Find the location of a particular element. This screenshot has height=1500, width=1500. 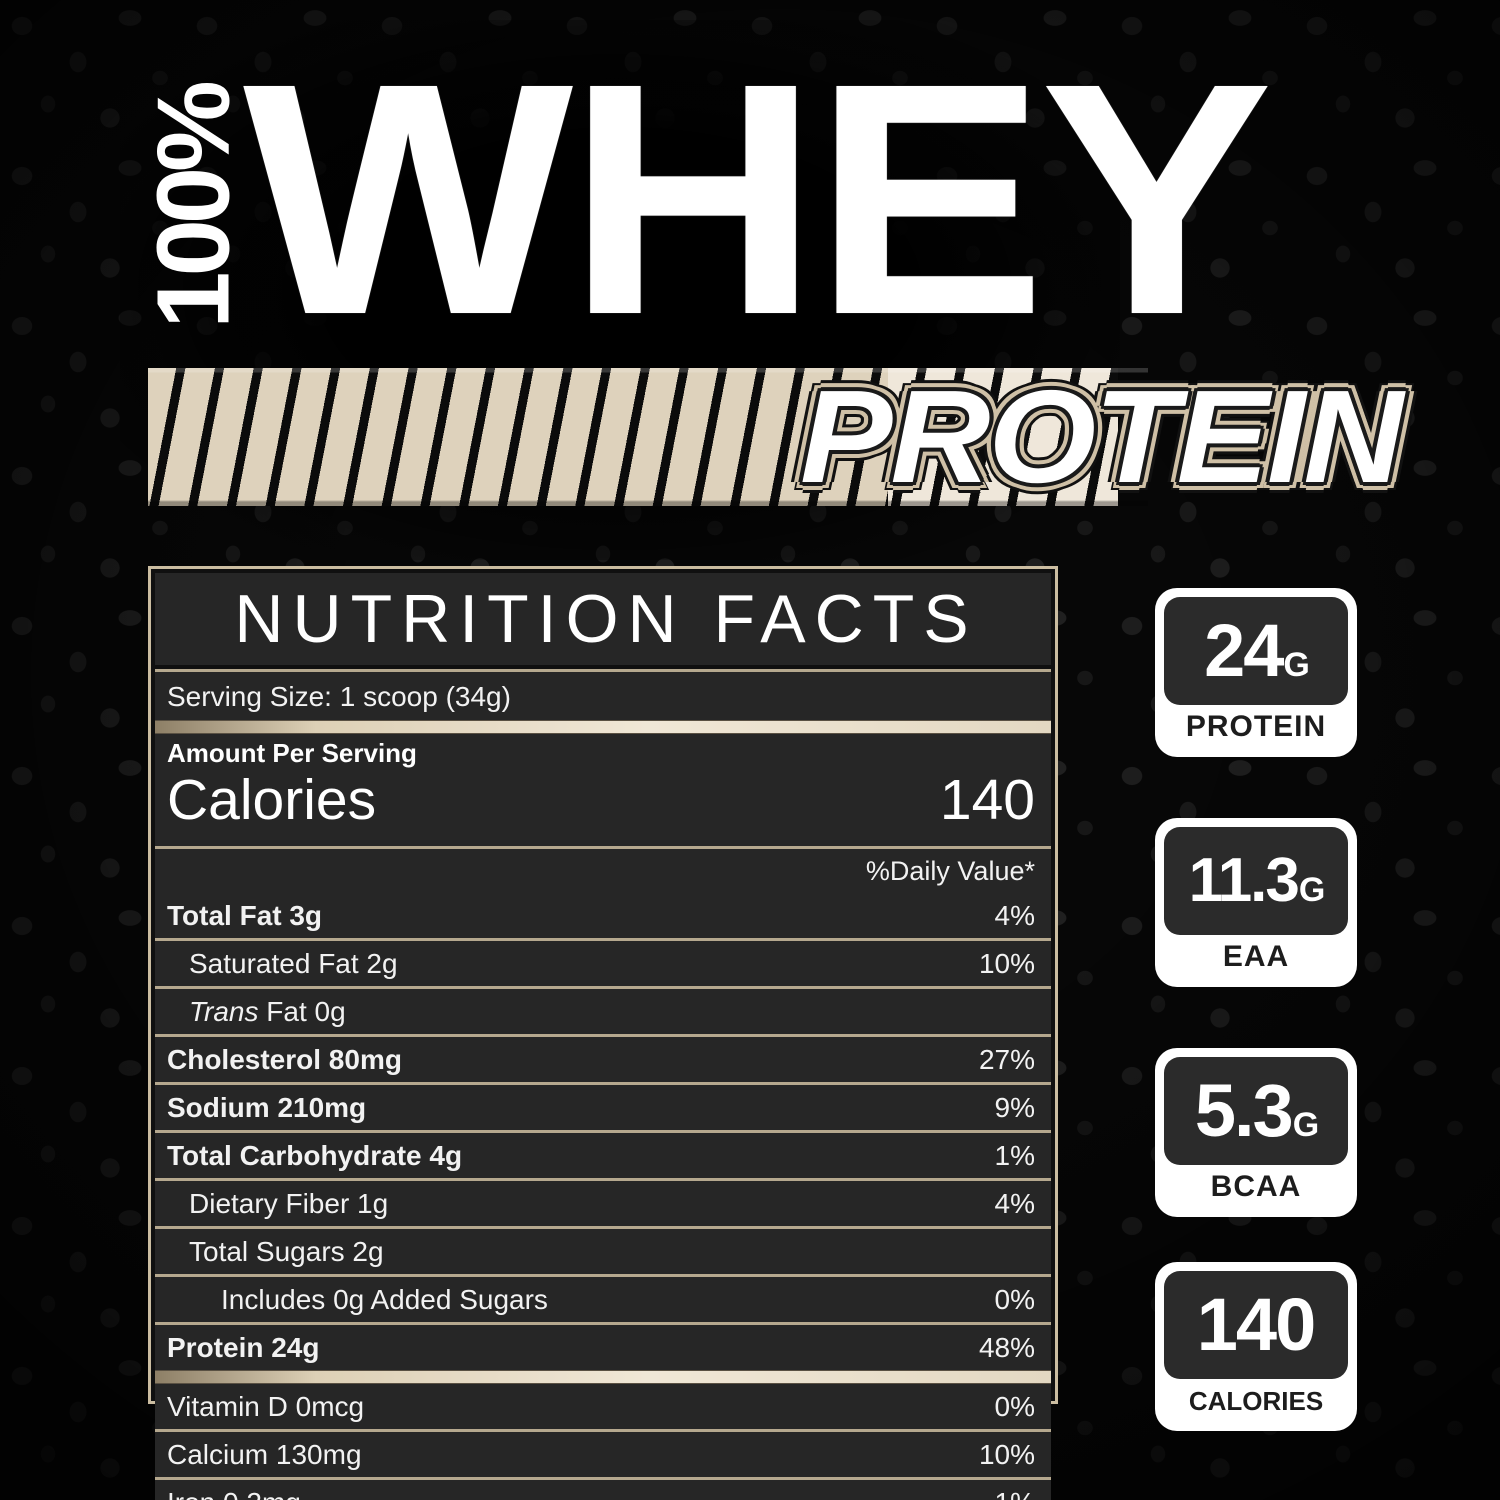

product-subtitle-protein: PROTEIN is located at coordinates (1101, 436).